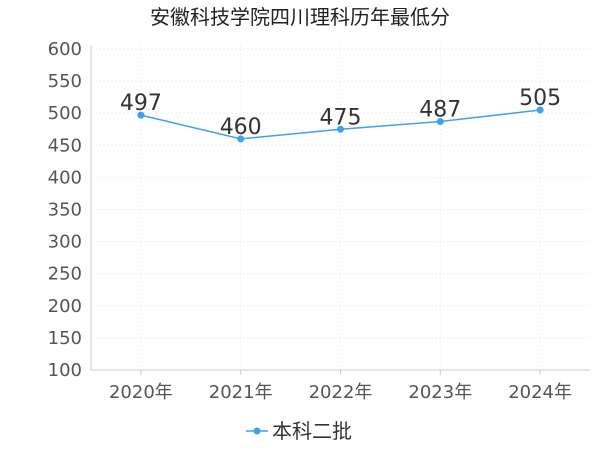 Image resolution: width=600 pixels, height=450 pixels. What do you see at coordinates (65, 145) in the screenshot?
I see `y-tick-label: 450` at bounding box center [65, 145].